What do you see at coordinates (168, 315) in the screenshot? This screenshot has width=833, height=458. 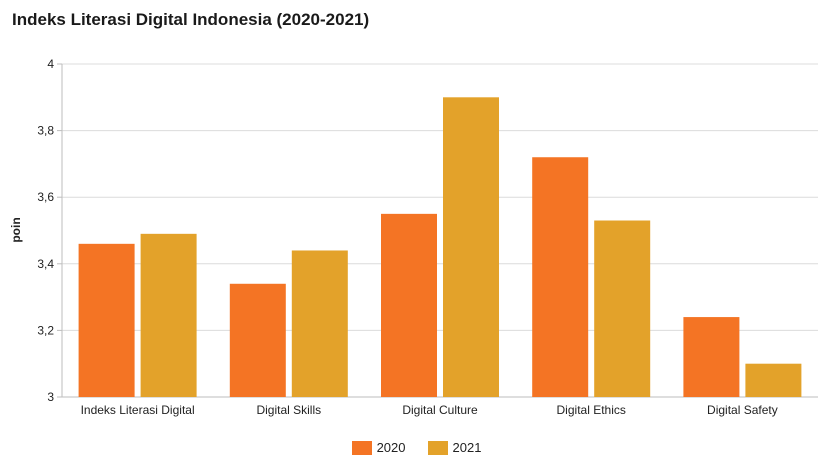 I see `bar-2021-indeks-literasi-digital` at bounding box center [168, 315].